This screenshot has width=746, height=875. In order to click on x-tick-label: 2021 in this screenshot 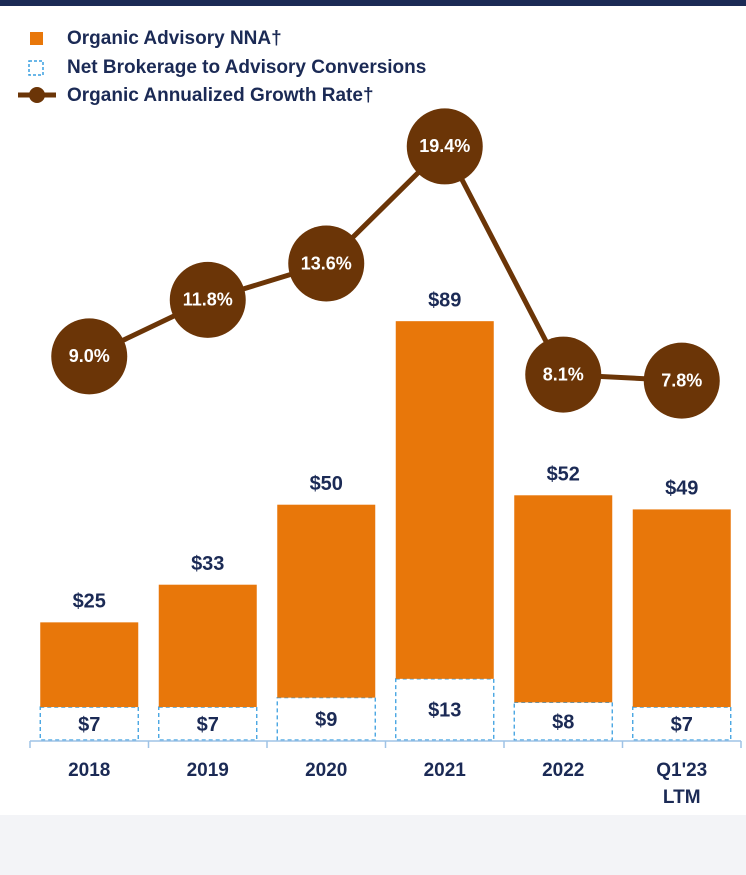, I will do `click(445, 770)`.